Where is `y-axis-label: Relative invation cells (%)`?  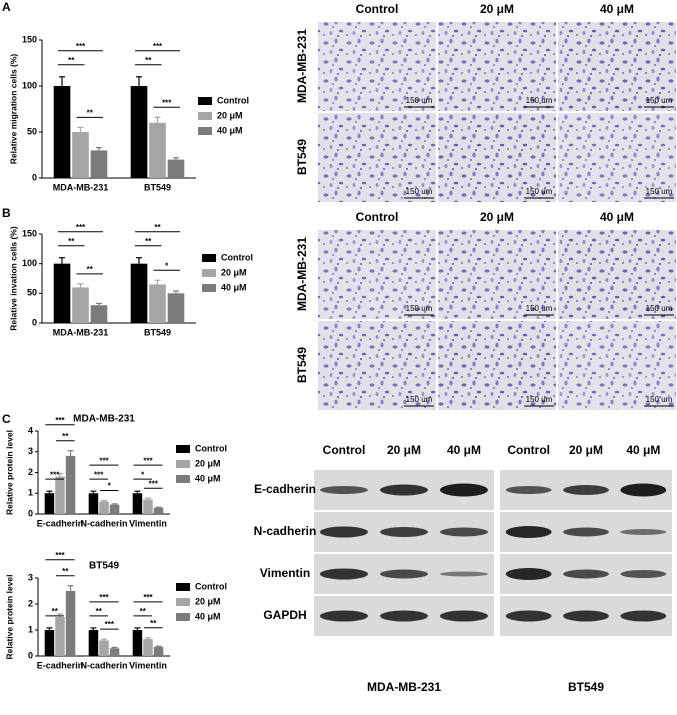
y-axis-label: Relative invation cells (%) is located at coordinates (13, 278).